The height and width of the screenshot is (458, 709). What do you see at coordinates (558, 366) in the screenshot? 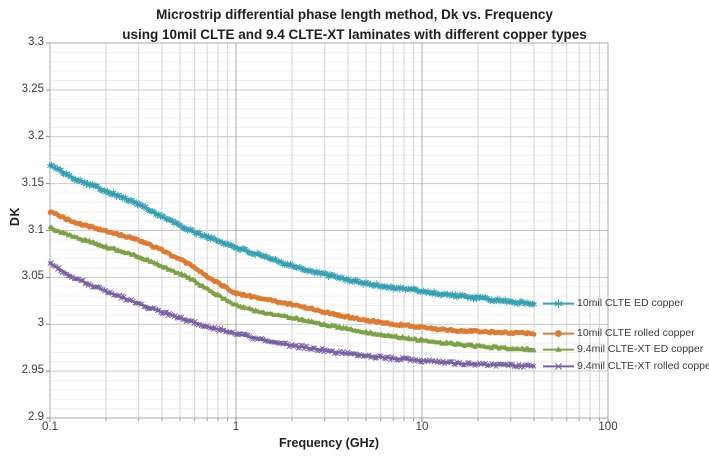
I see `legend-marker-x-icon` at bounding box center [558, 366].